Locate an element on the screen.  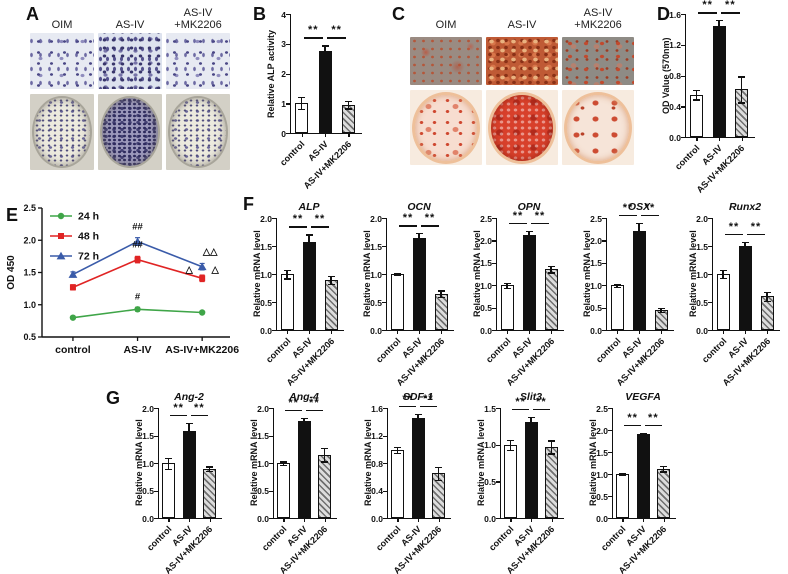
chart-title: OSX is located at coordinates (639, 207).